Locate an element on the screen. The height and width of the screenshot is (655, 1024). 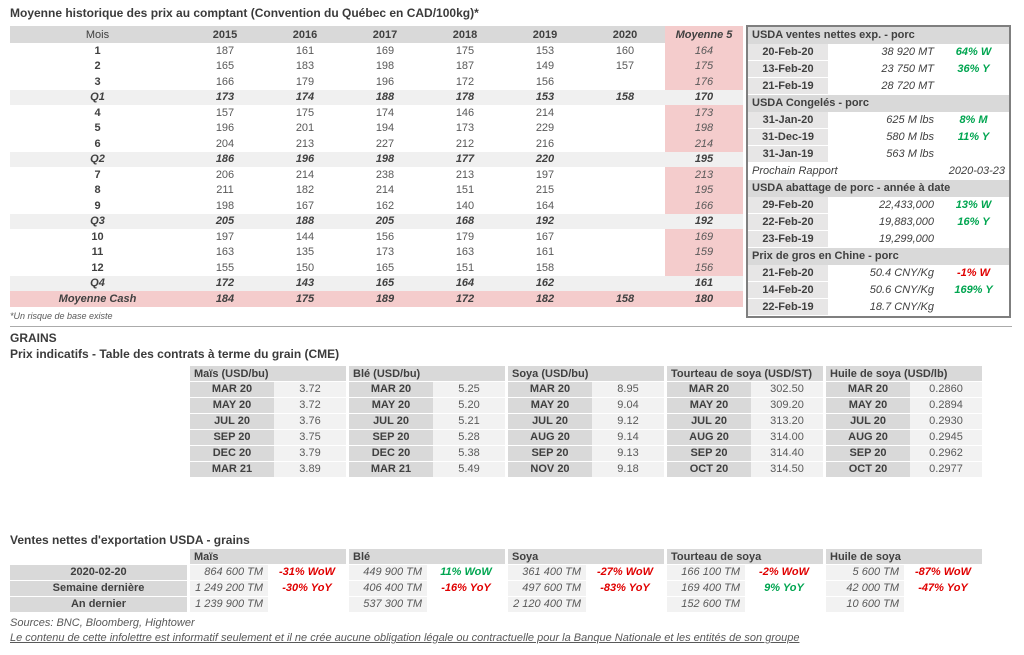
pork-cell: 178 is located at coordinates (465, 97).